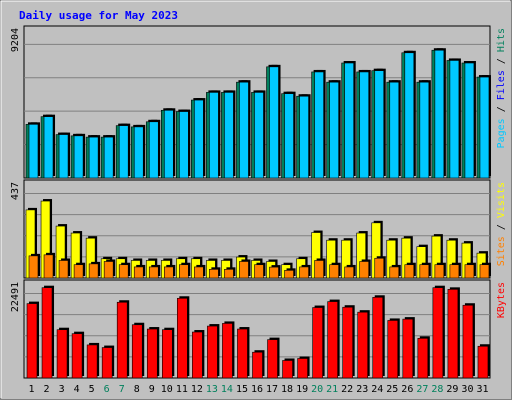  What do you see at coordinates (287, 389) in the screenshot?
I see `x-tick-label-18: 18` at bounding box center [287, 389].